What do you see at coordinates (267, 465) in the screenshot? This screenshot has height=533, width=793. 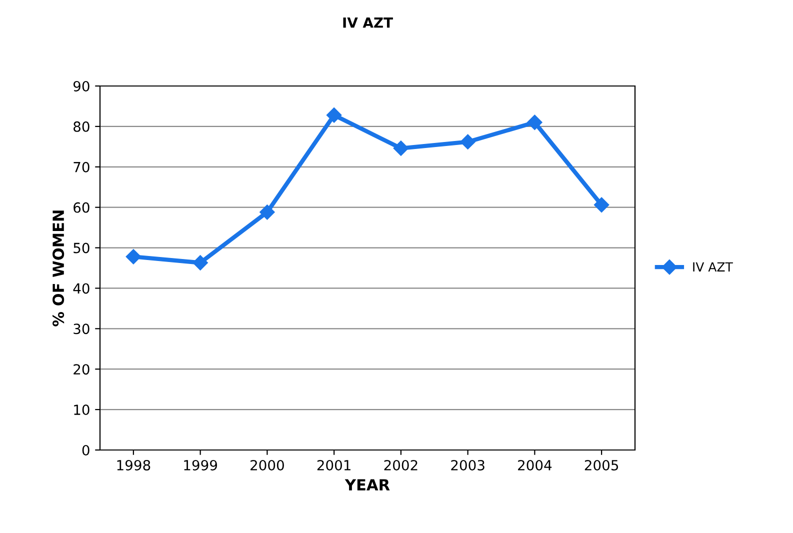 I see `x-tick-label: 2000` at bounding box center [267, 465].